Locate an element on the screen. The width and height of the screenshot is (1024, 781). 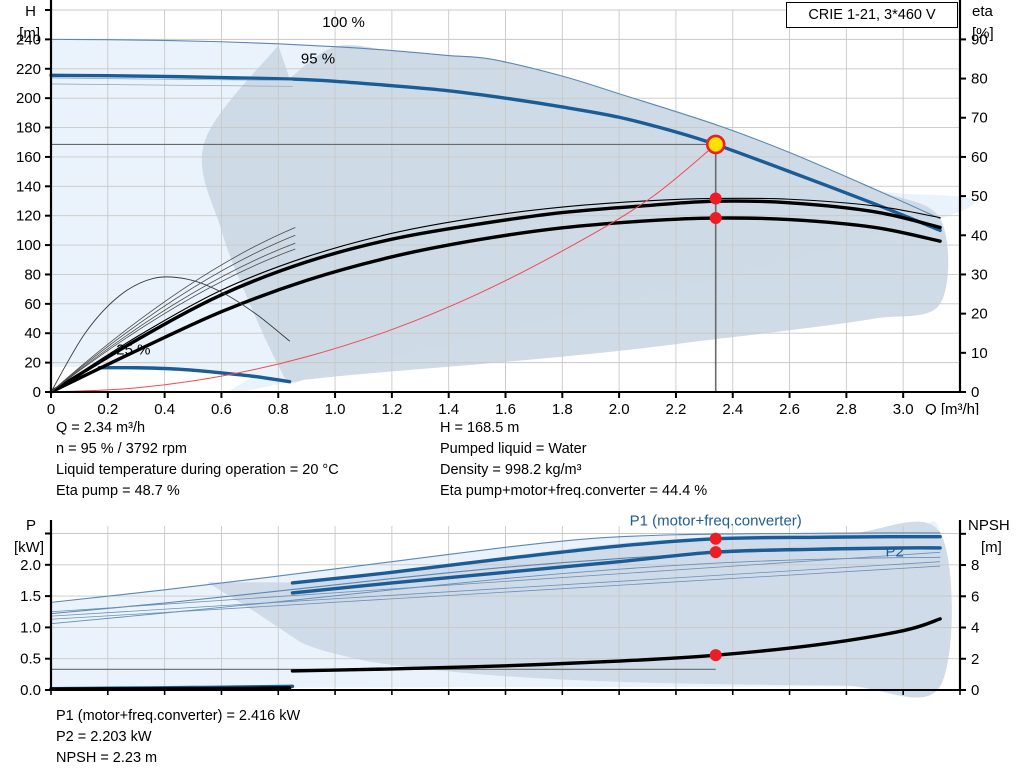
info-bottom-line-0: P1 (motor+freq.converter) = 2.416 kW is located at coordinates (178, 716).